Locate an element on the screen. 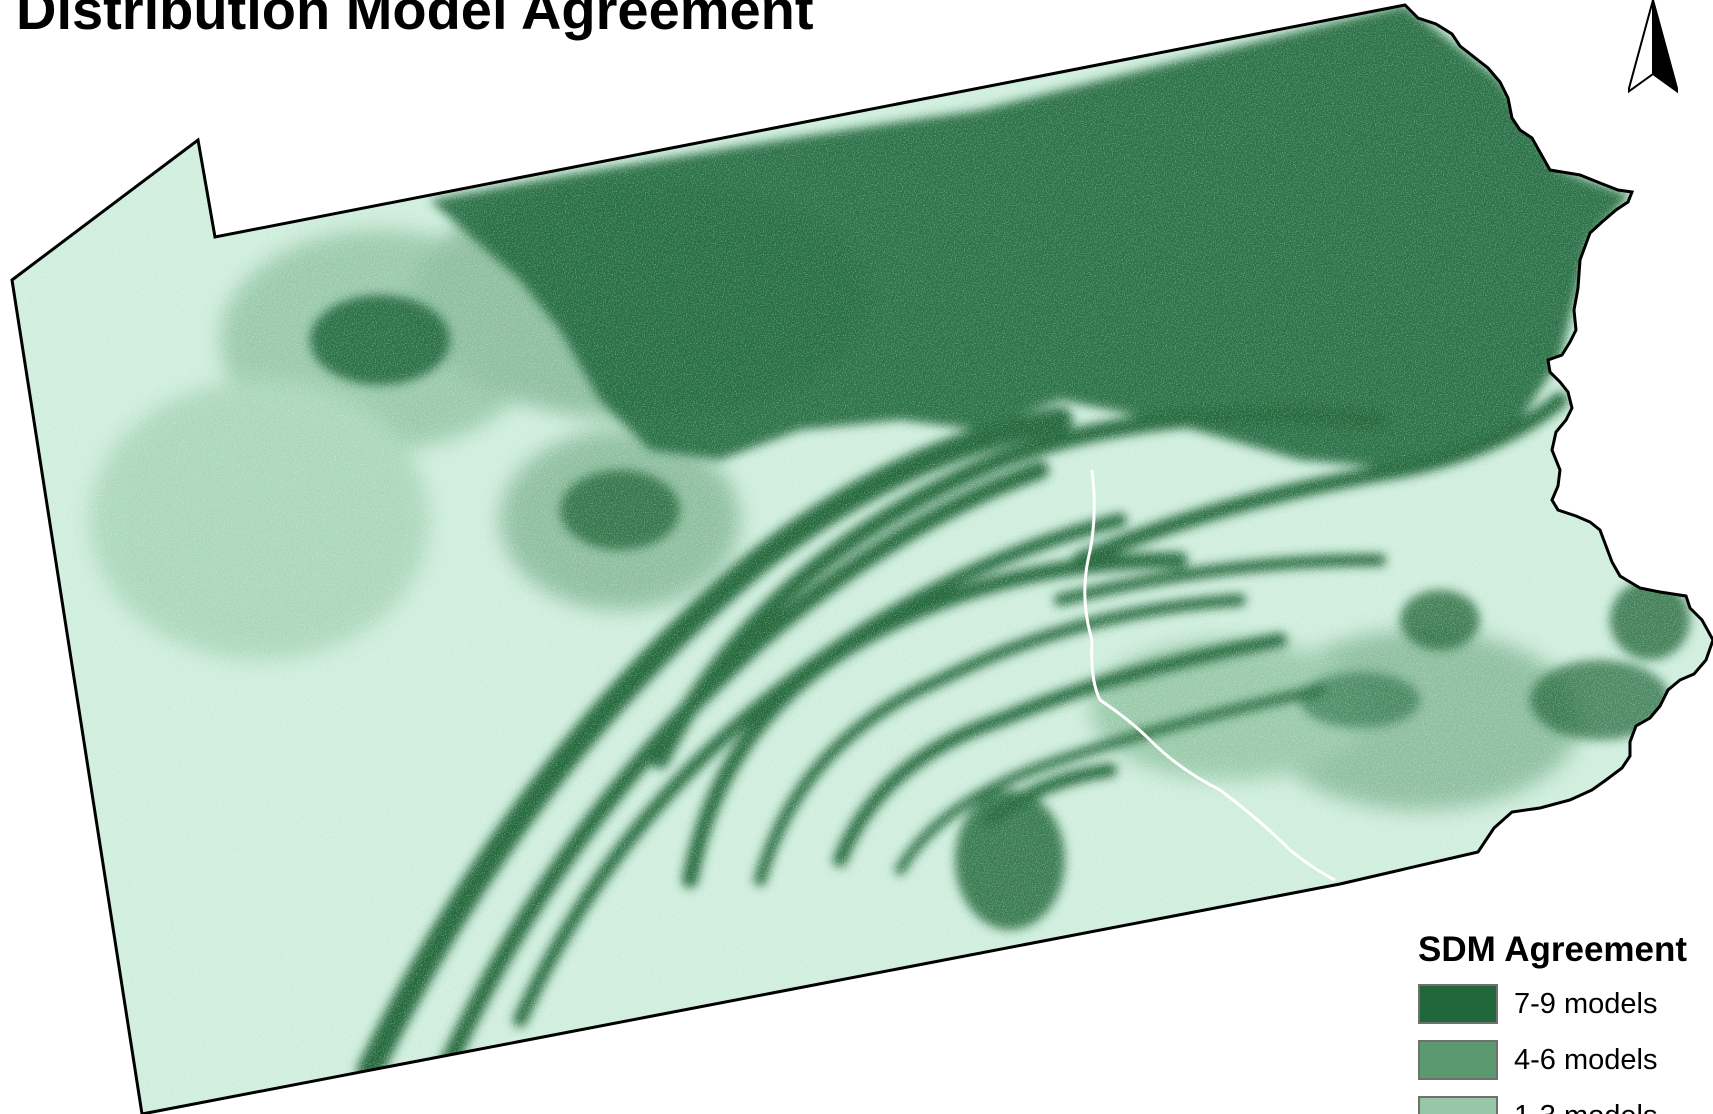 This screenshot has width=1713, height=1114. legend-label: 7-9 models is located at coordinates (1586, 1004).